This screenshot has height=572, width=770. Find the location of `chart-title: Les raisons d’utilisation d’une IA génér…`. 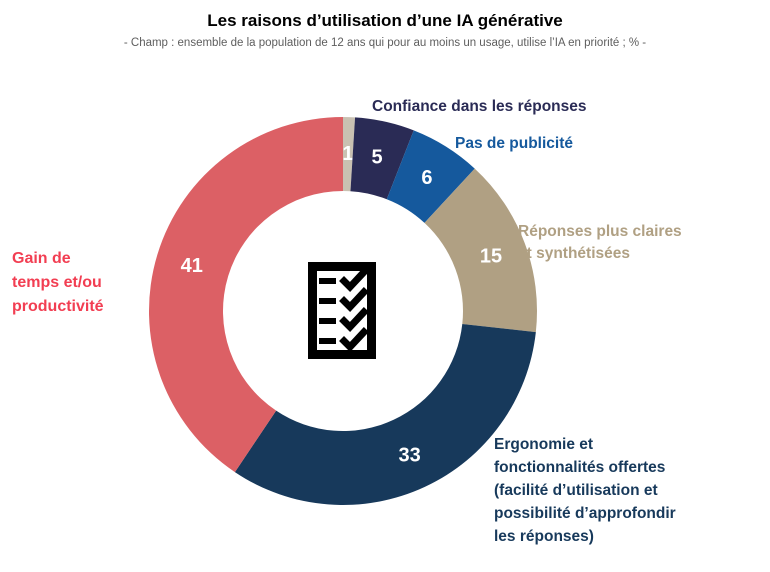

chart-title: Les raisons d’utilisation d’une IA génér… is located at coordinates (385, 20).